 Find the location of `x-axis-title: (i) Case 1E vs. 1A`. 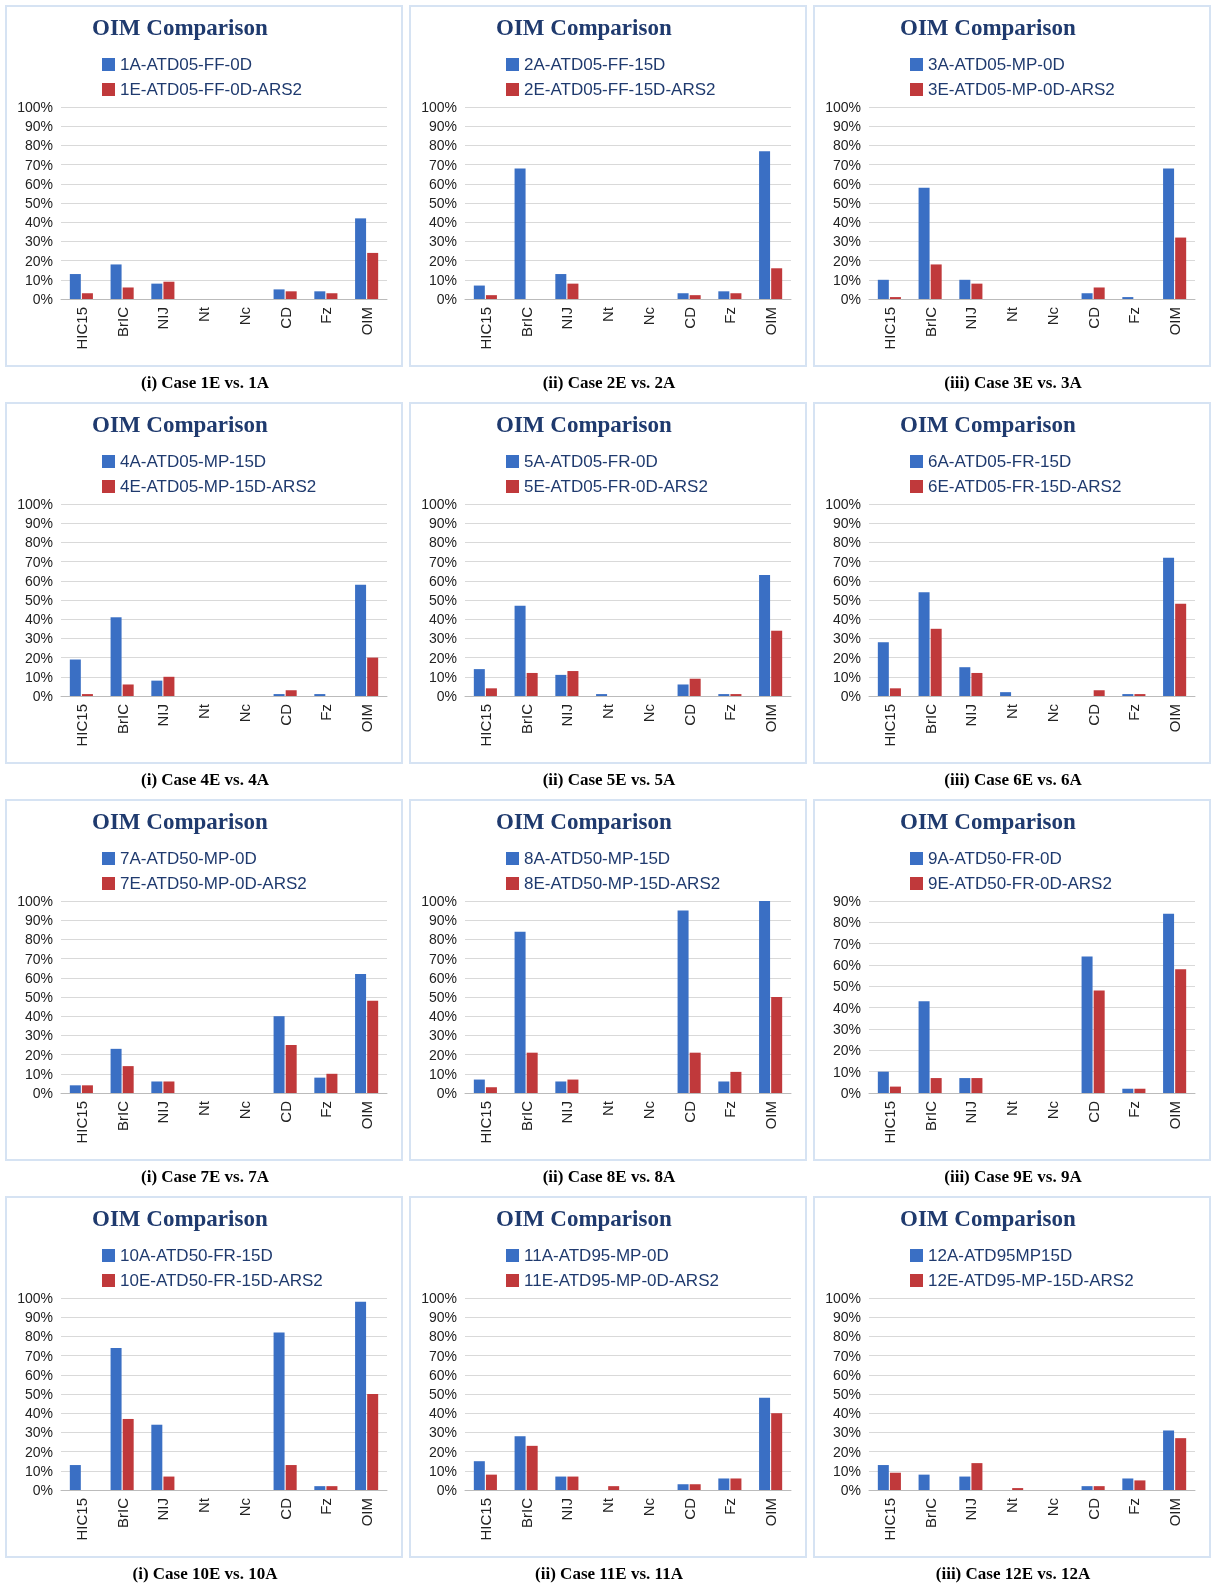

x-axis-title: (i) Case 1E vs. 1A is located at coordinates (205, 383).